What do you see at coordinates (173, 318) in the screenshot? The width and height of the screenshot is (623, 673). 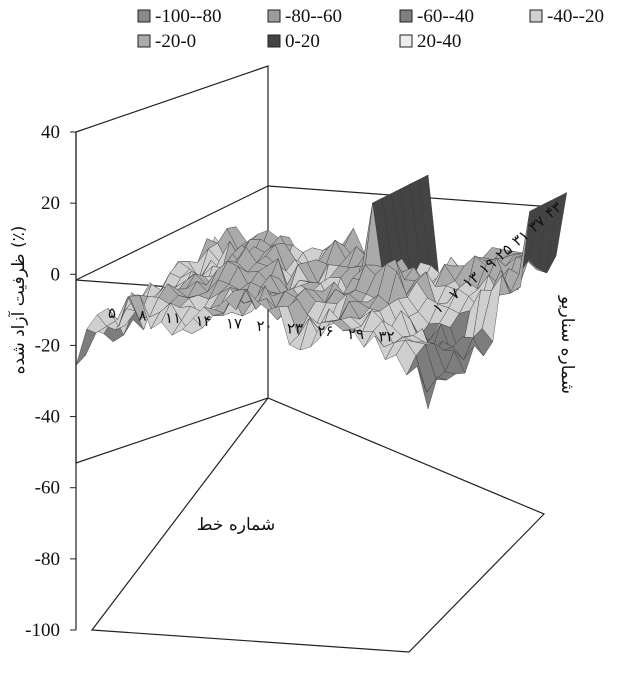 I see `x-tick-label: ۱۱` at bounding box center [173, 318].